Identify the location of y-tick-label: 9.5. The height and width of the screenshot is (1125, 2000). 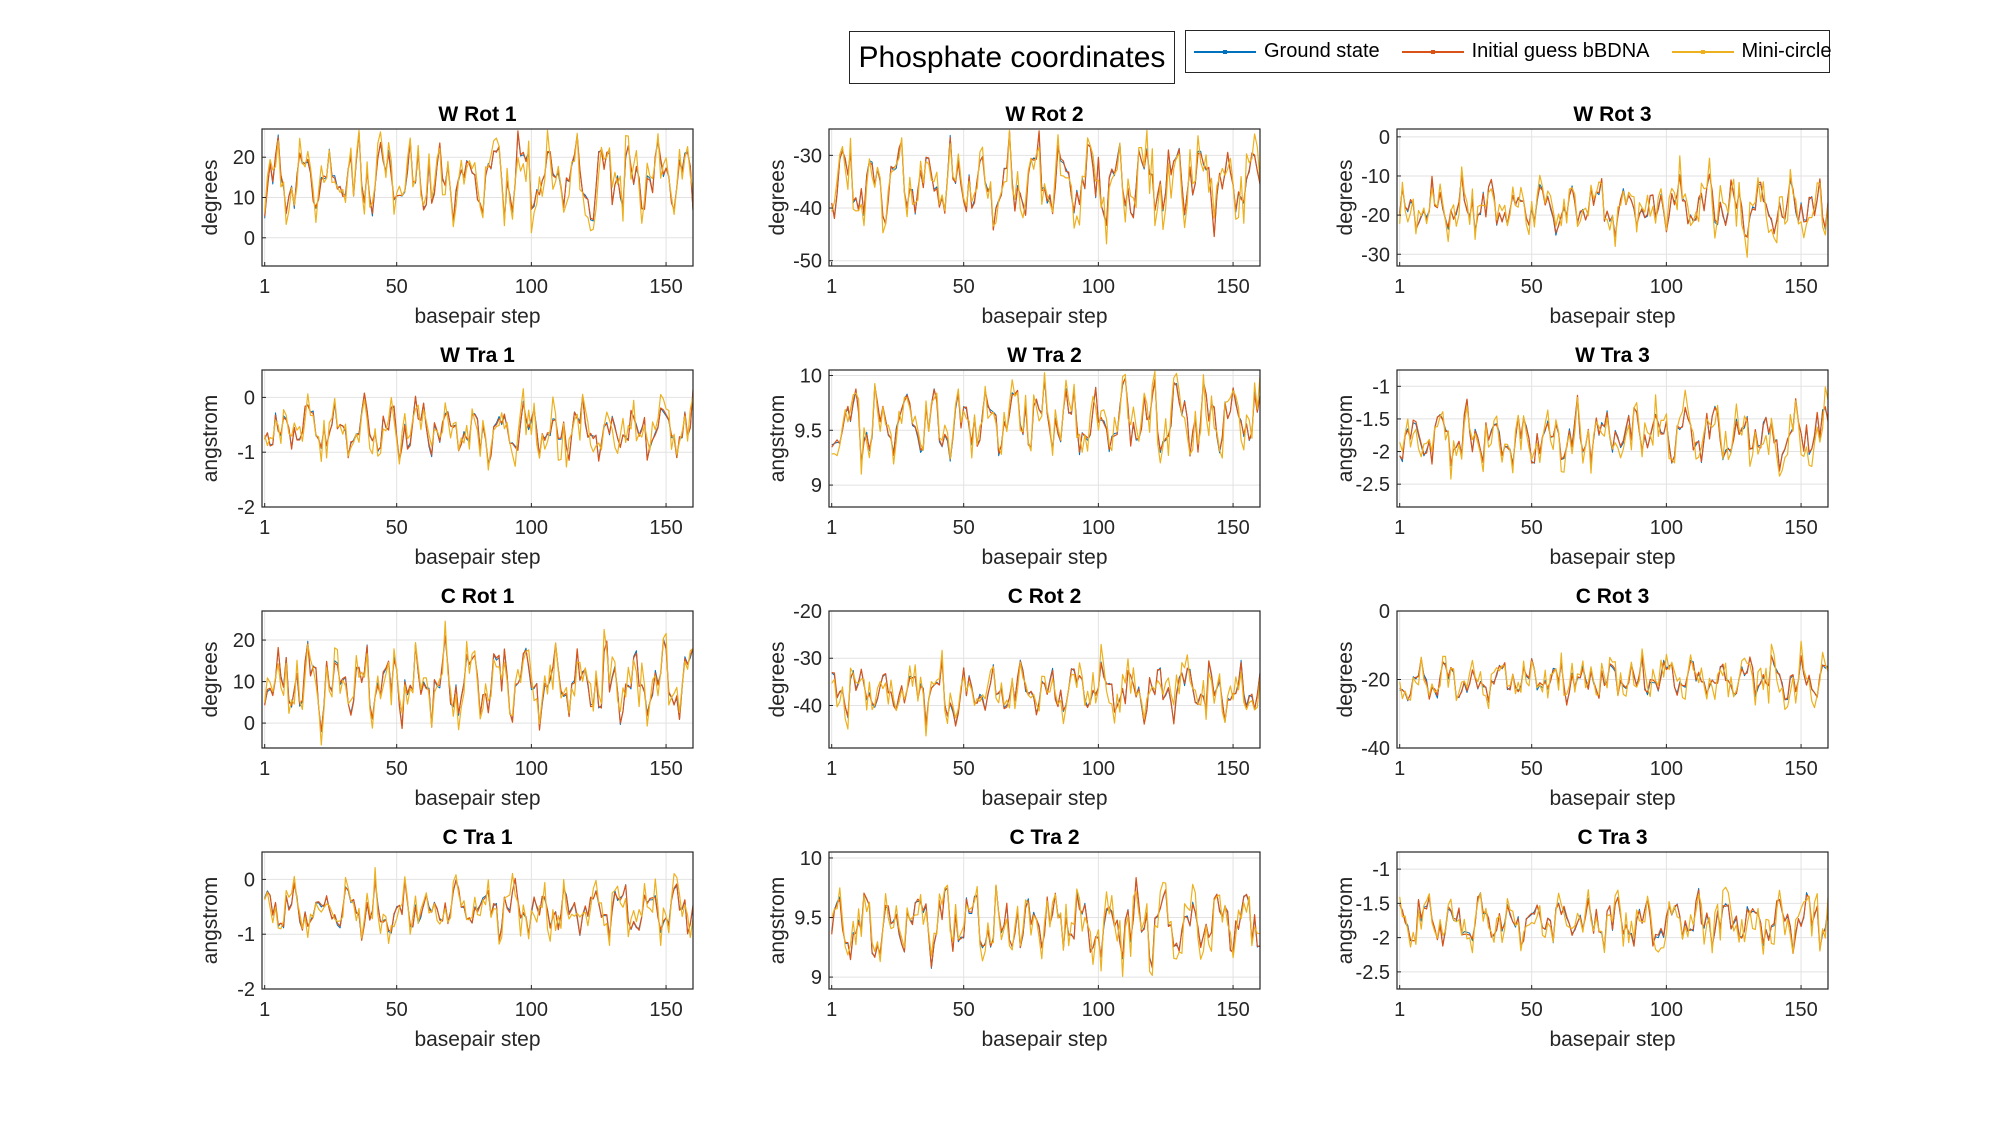
(808, 431).